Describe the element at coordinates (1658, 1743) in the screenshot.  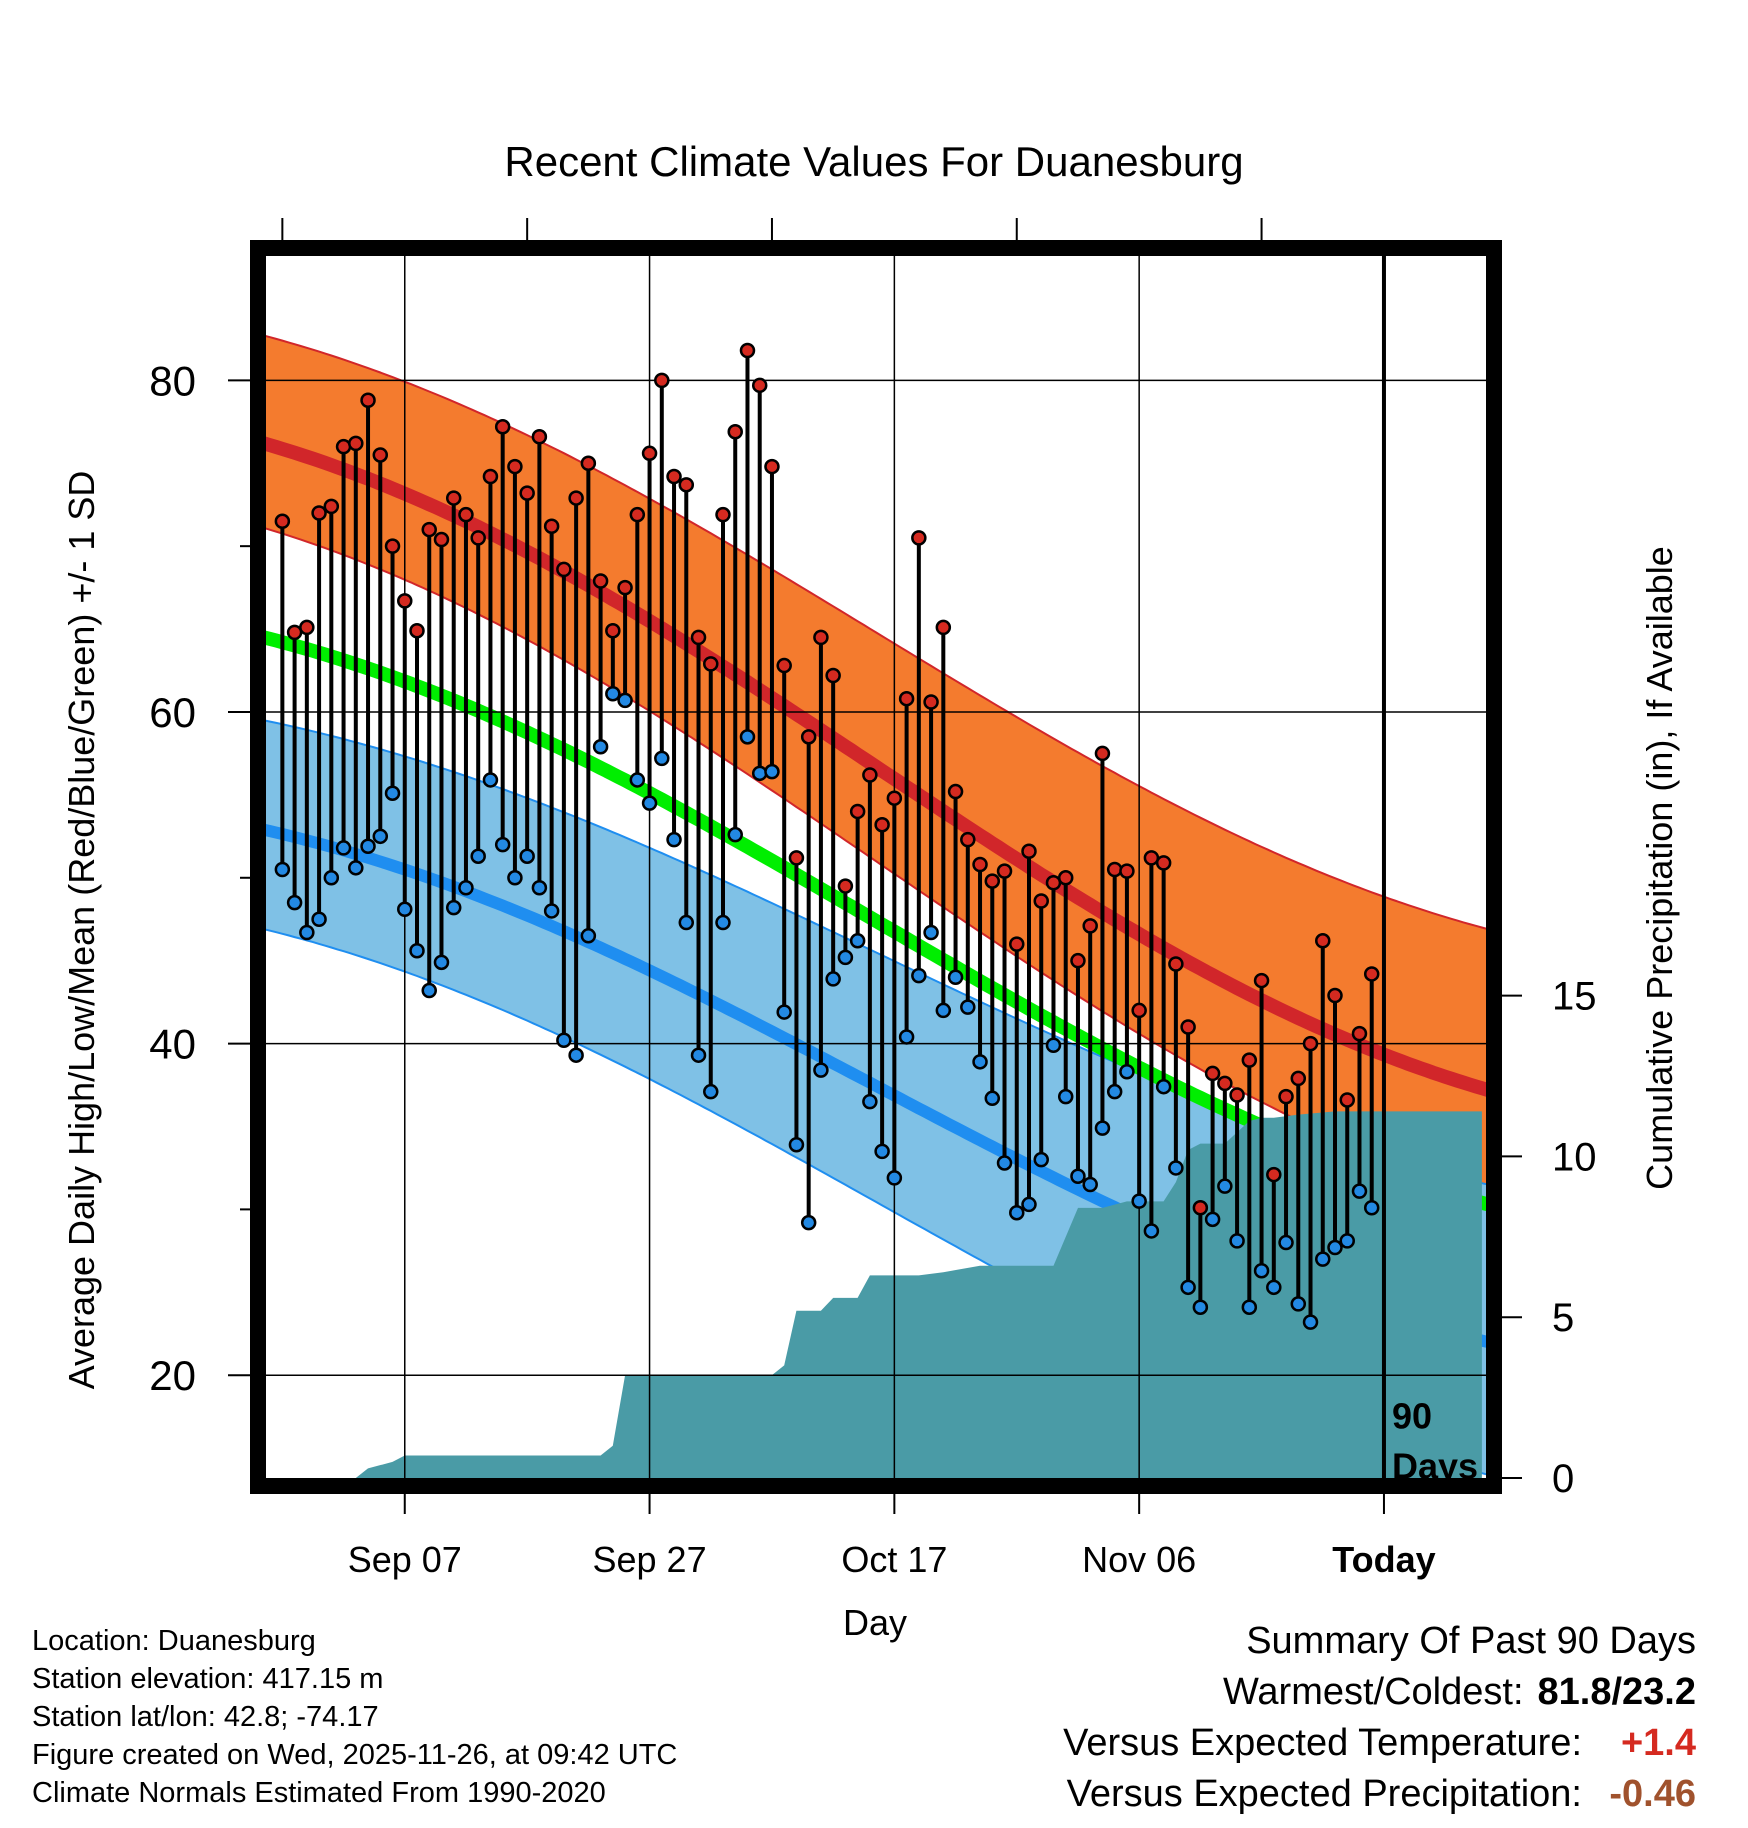
I see `temp-anomaly-value: +1.4` at that location.